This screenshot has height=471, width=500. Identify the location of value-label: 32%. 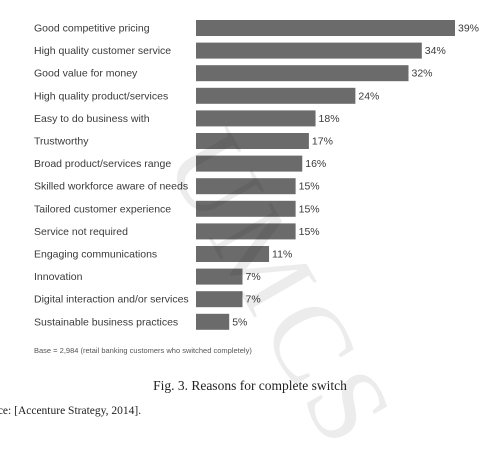
(422, 74).